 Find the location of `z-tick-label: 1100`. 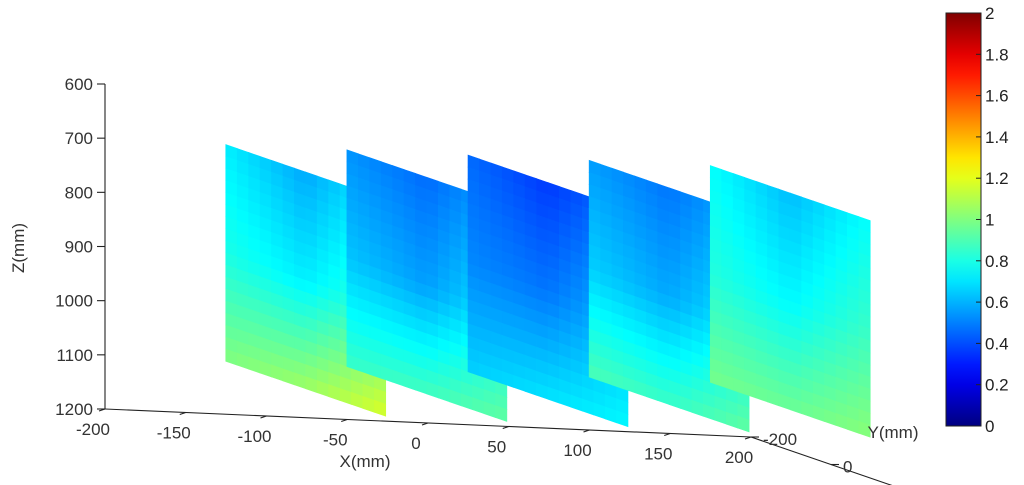

z-tick-label: 1100 is located at coordinates (74, 355).